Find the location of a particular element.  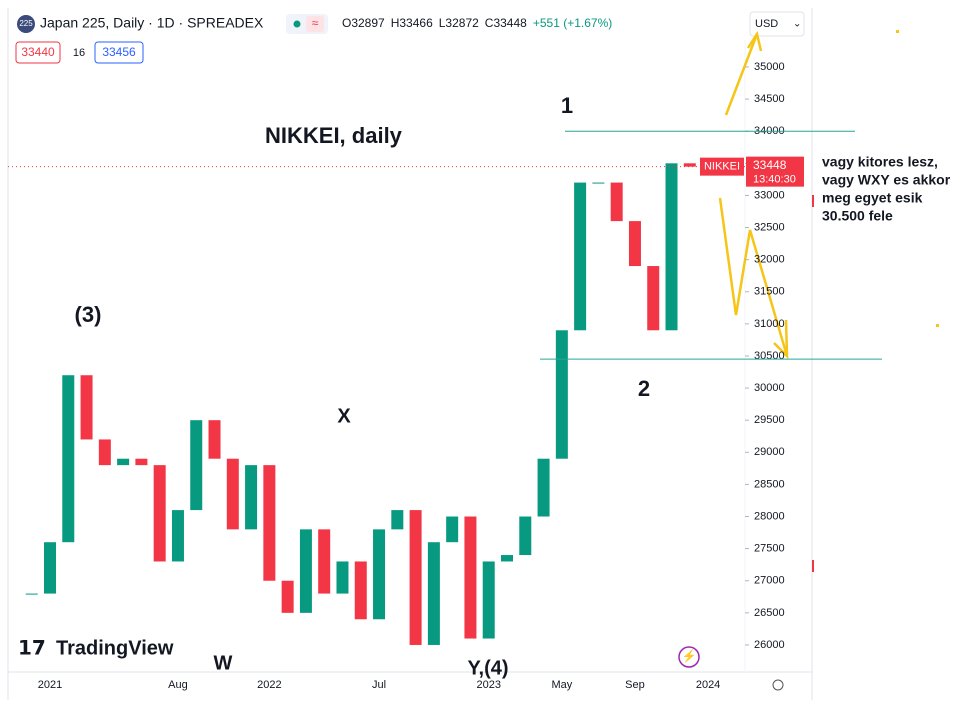

annotation: 1 is located at coordinates (567, 105).